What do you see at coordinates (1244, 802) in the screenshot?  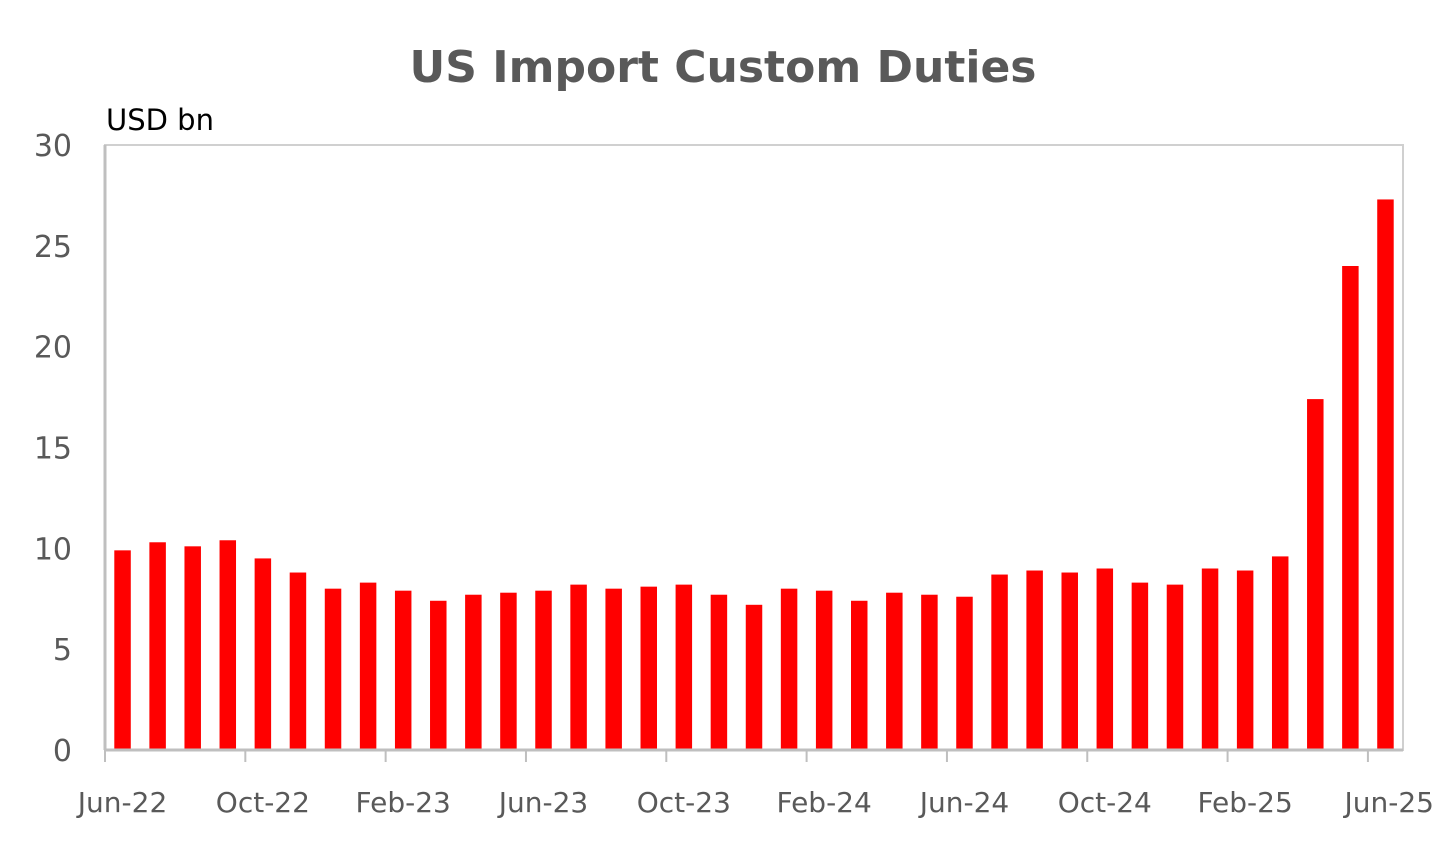 I see `x-tick-label: Feb-25` at bounding box center [1244, 802].